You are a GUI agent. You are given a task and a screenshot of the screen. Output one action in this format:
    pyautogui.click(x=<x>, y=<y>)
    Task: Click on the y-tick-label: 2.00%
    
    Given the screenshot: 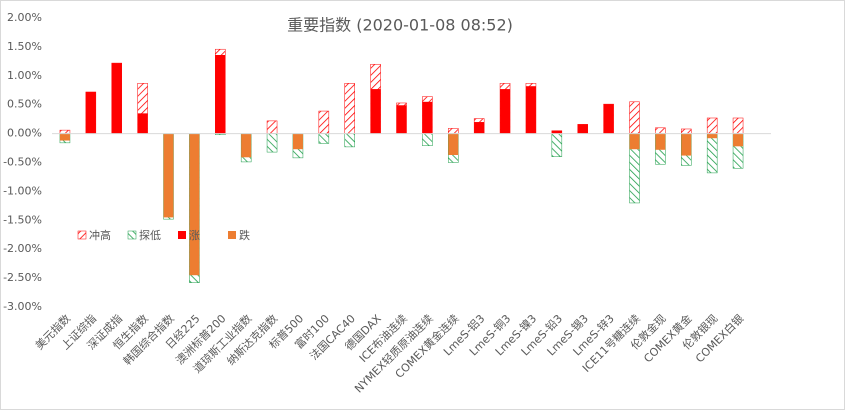 What is the action you would take?
    pyautogui.click(x=24, y=17)
    